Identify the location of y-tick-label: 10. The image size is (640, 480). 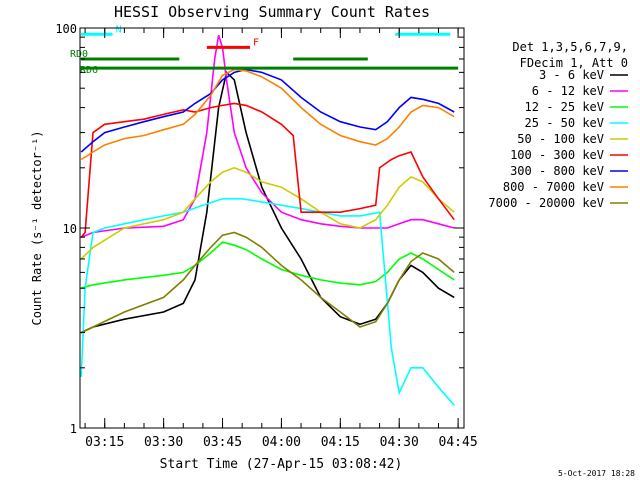
(70, 229).